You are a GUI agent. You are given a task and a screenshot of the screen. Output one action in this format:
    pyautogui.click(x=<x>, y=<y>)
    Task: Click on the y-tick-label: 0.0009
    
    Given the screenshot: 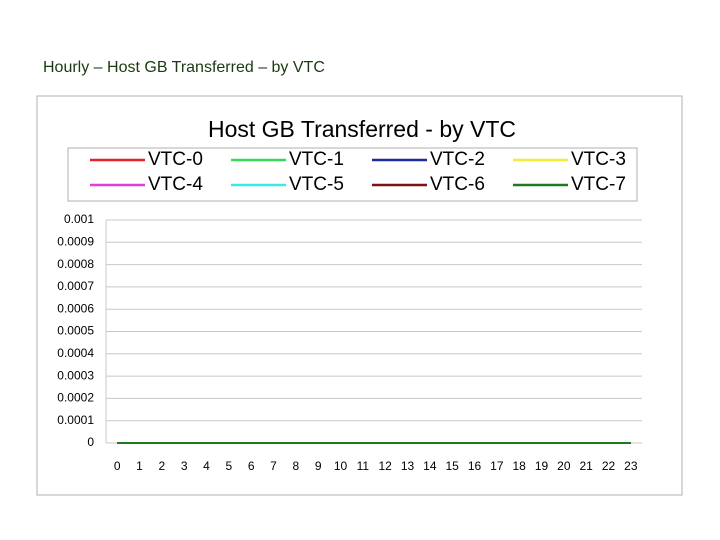 What is the action you would take?
    pyautogui.click(x=75, y=241)
    